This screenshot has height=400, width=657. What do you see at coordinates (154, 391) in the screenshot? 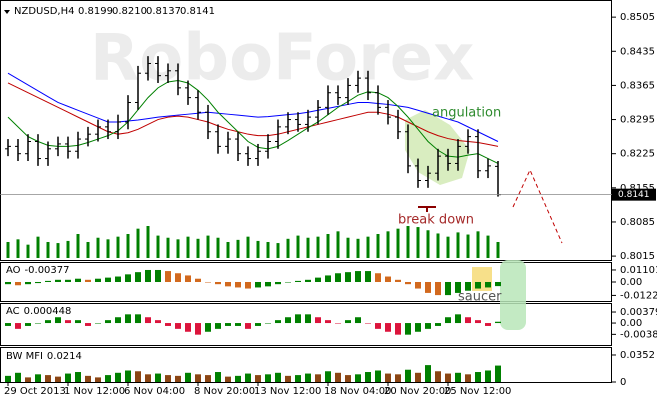
I see `x-tick-label: 6 Nov 04:00` at bounding box center [154, 391].